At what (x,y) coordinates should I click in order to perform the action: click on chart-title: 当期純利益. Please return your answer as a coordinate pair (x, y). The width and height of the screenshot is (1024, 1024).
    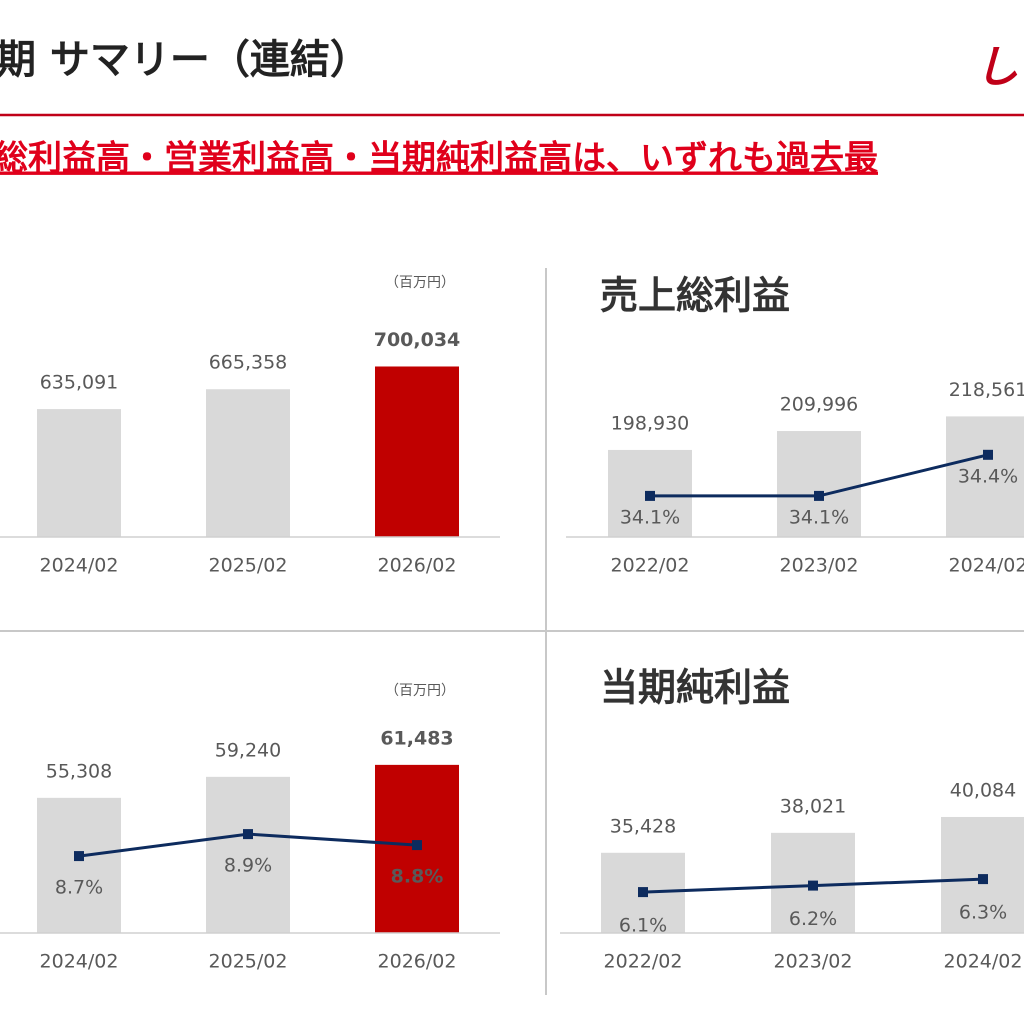
    Looking at the image, I should click on (695, 688).